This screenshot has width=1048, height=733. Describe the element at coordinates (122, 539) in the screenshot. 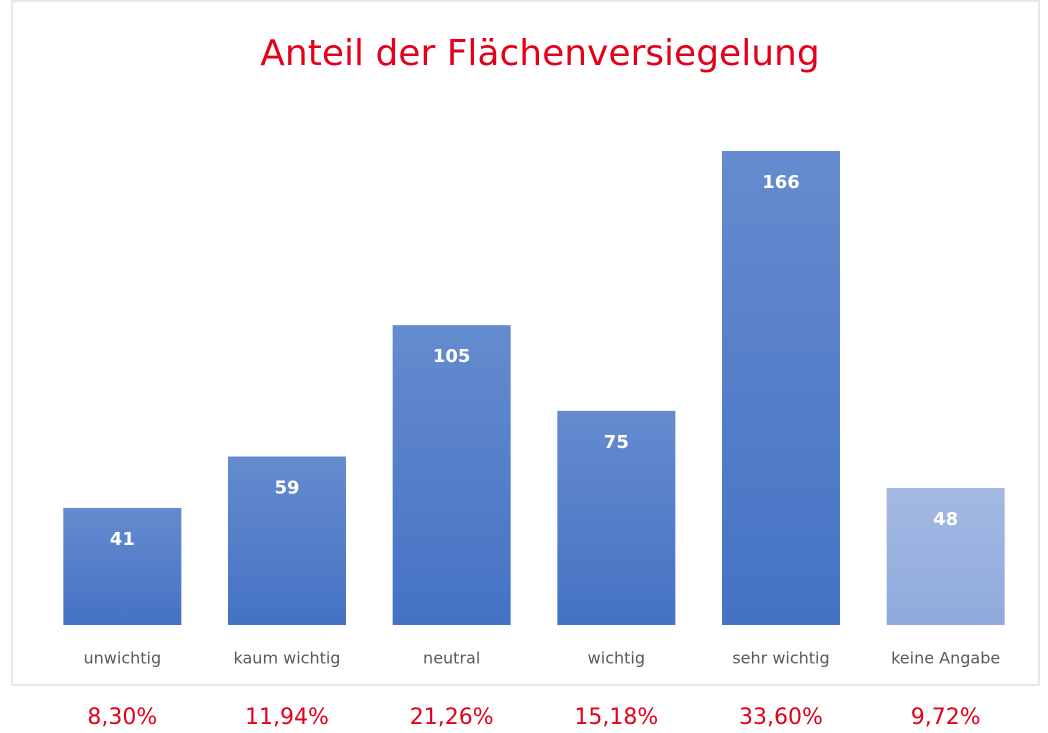

I see `data-label: 41` at that location.